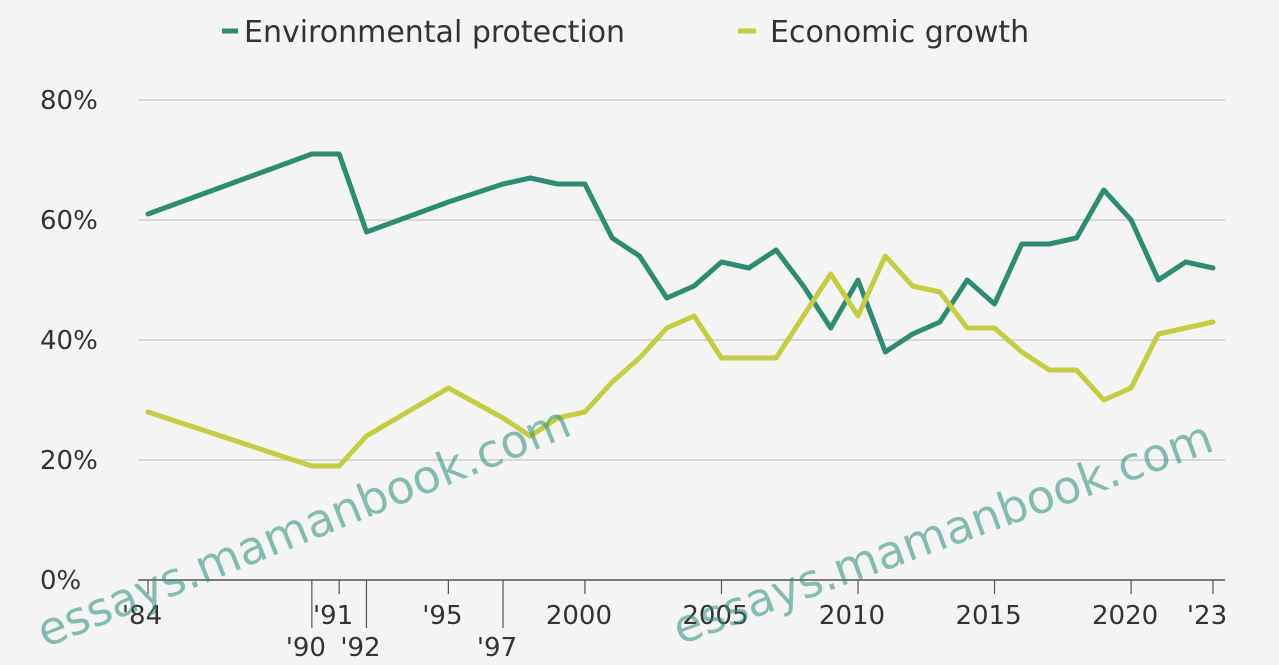  I want to click on x-tick-label: '23, so click(1207, 616).